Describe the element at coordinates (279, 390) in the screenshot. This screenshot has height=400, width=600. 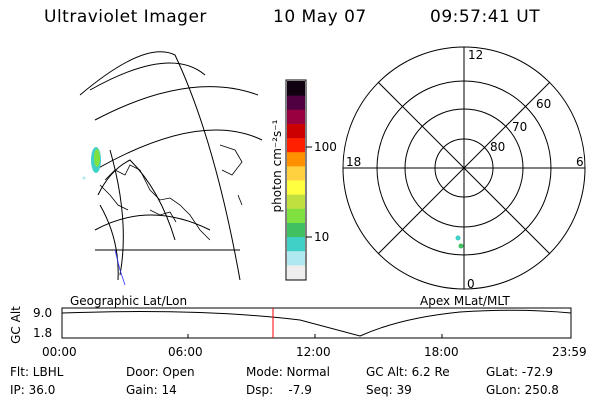
I see `info-dsp: Dsp: -7.9` at that location.